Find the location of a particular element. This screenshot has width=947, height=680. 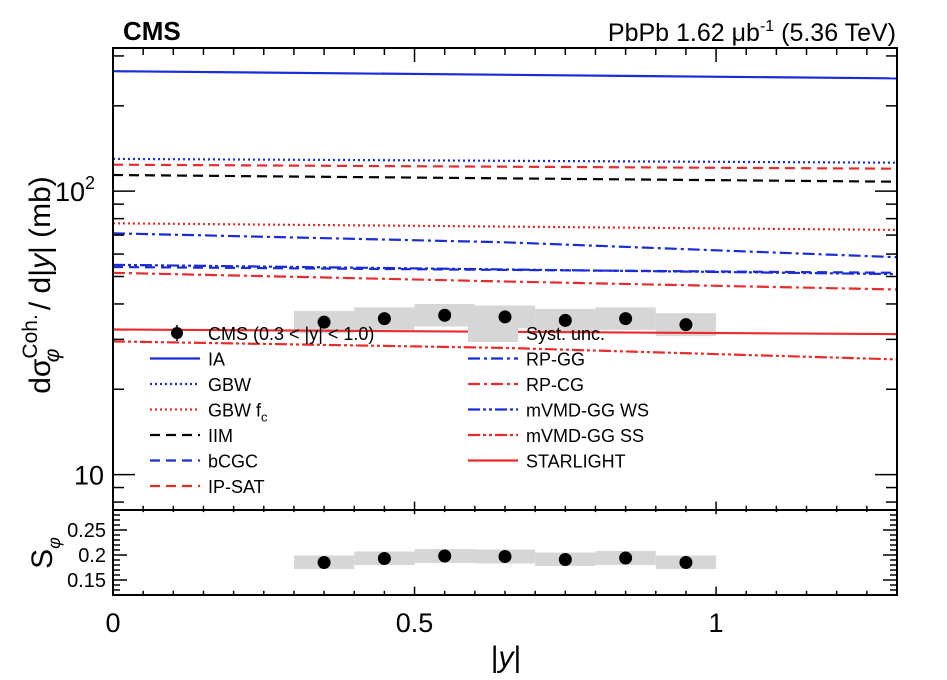

x-tick-label: 1 is located at coordinates (716, 623).